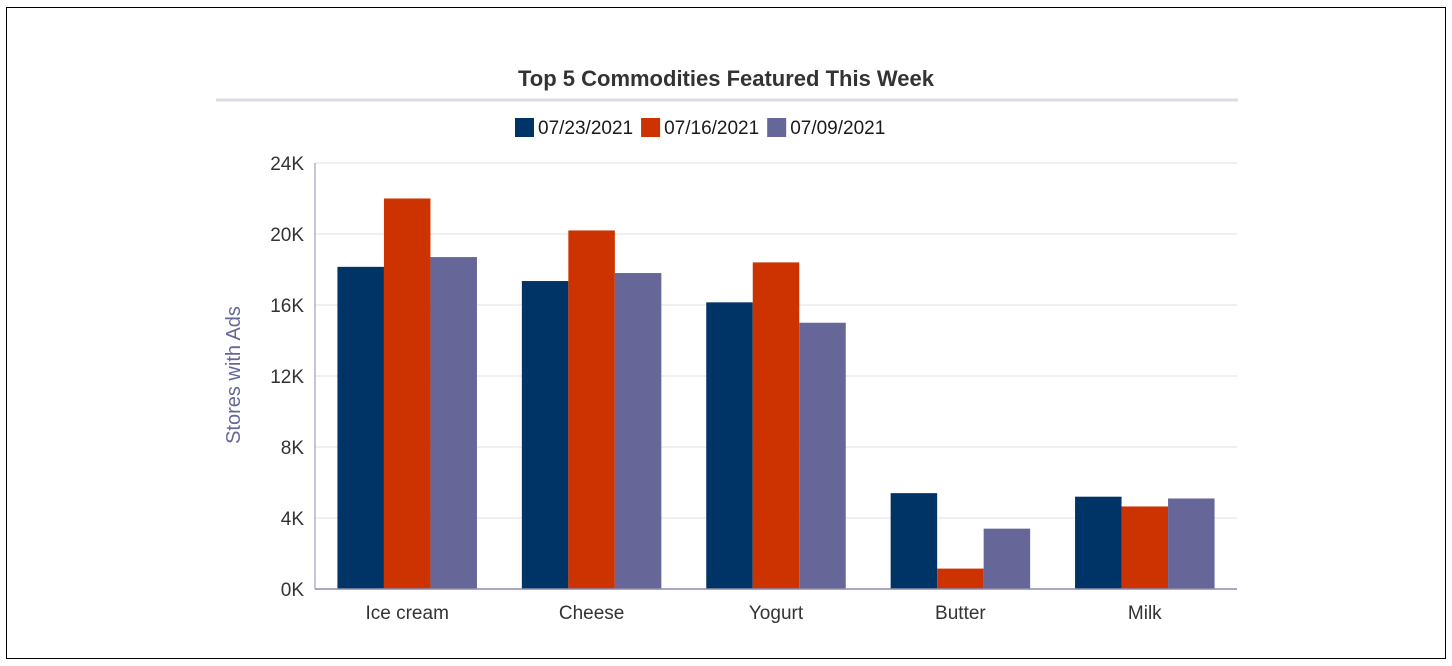 The height and width of the screenshot is (666, 1452). I want to click on y-tick-label: 20K, so click(287, 235).